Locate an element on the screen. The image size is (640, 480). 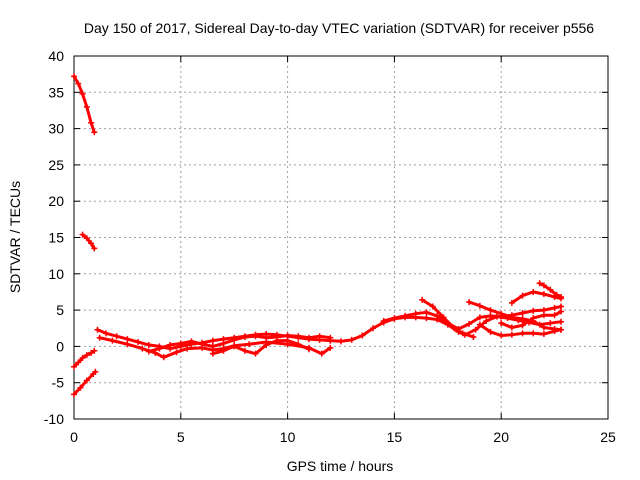
y-tick-label: 20 is located at coordinates (56, 201).